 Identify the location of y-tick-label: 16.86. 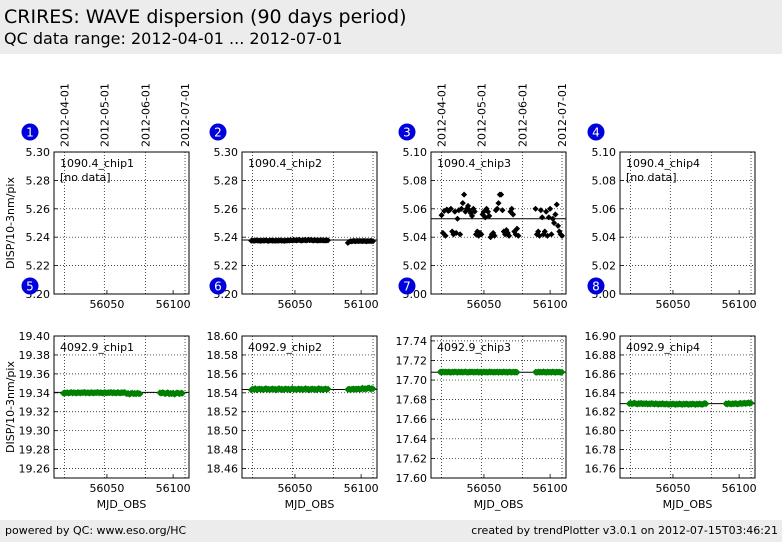
(601, 374).